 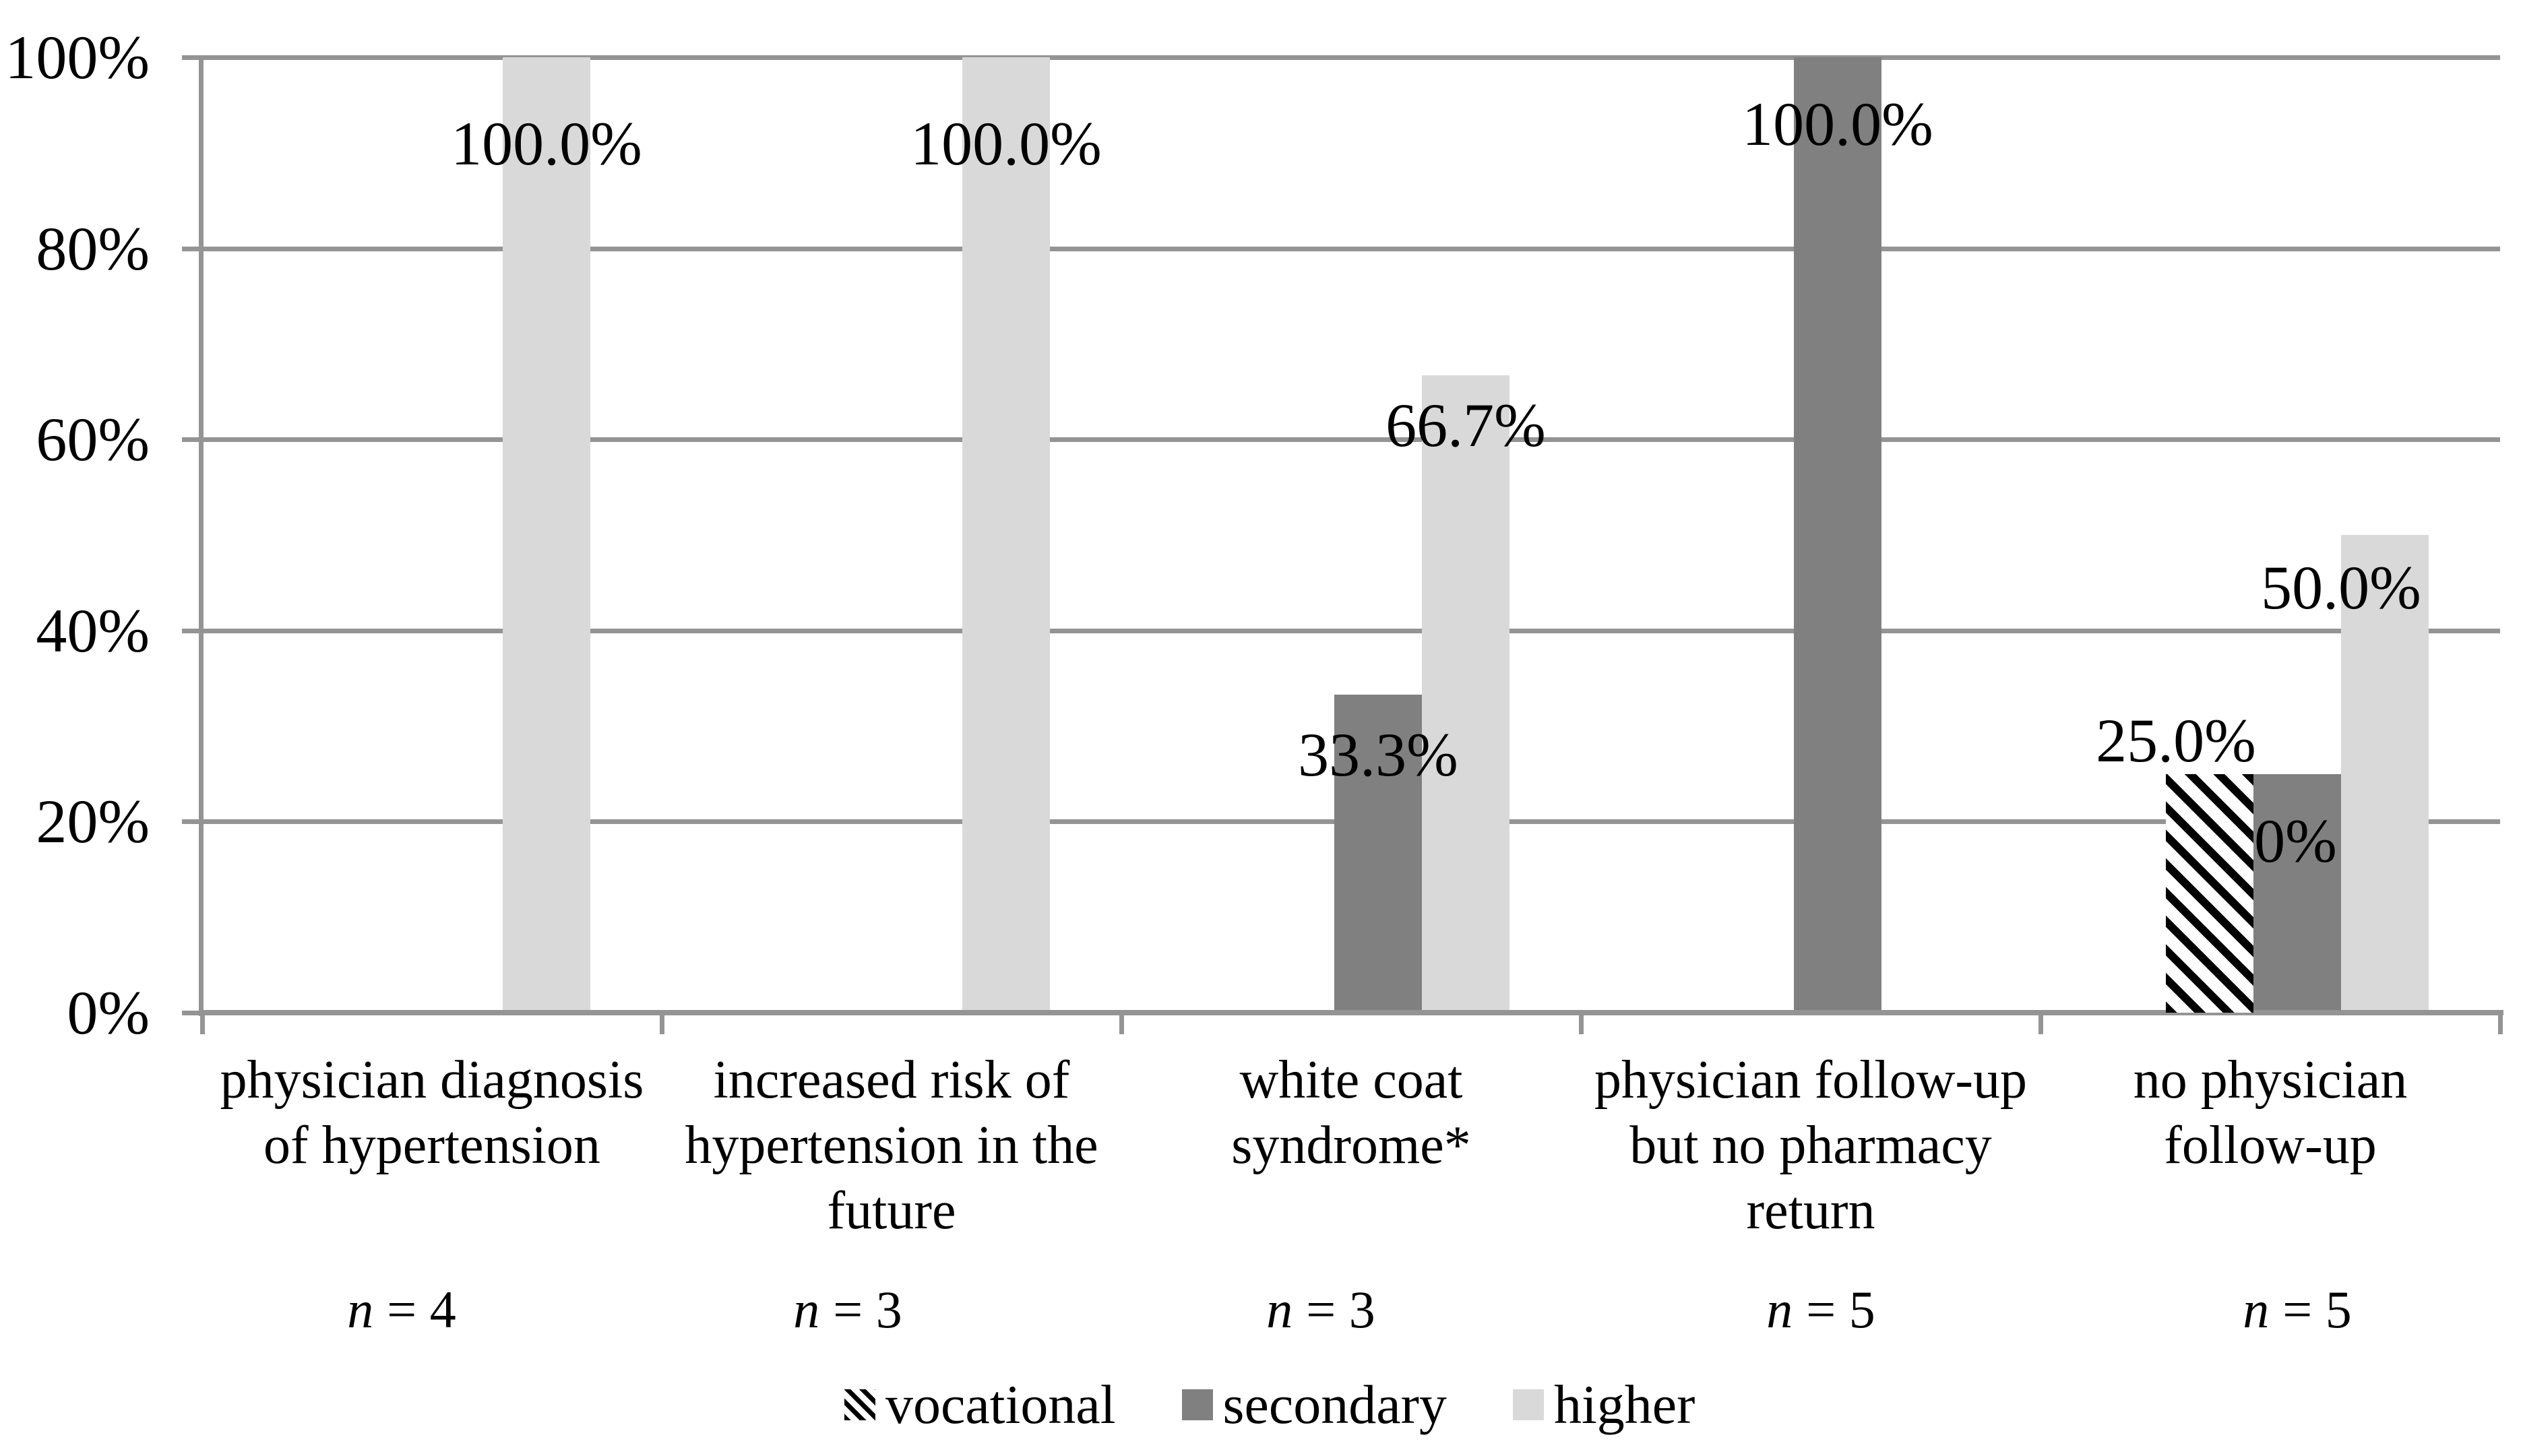 What do you see at coordinates (93, 822) in the screenshot?
I see `y-tick-label: 20%` at bounding box center [93, 822].